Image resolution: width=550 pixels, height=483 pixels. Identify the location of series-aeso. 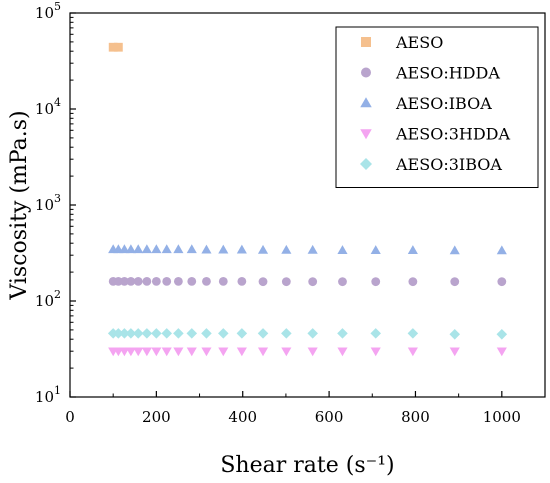
(115, 47).